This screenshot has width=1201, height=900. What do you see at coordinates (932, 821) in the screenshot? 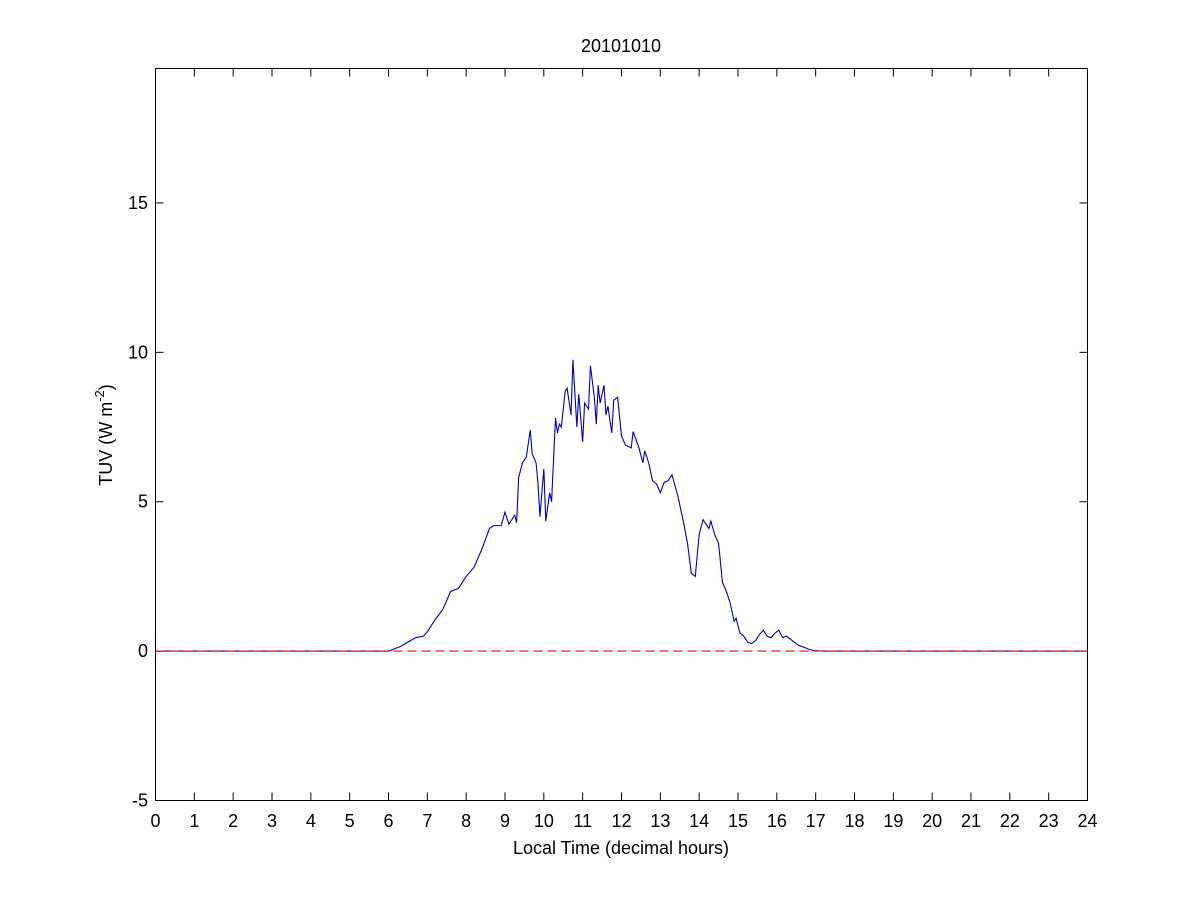
I see `x-tick-label: 20` at bounding box center [932, 821].